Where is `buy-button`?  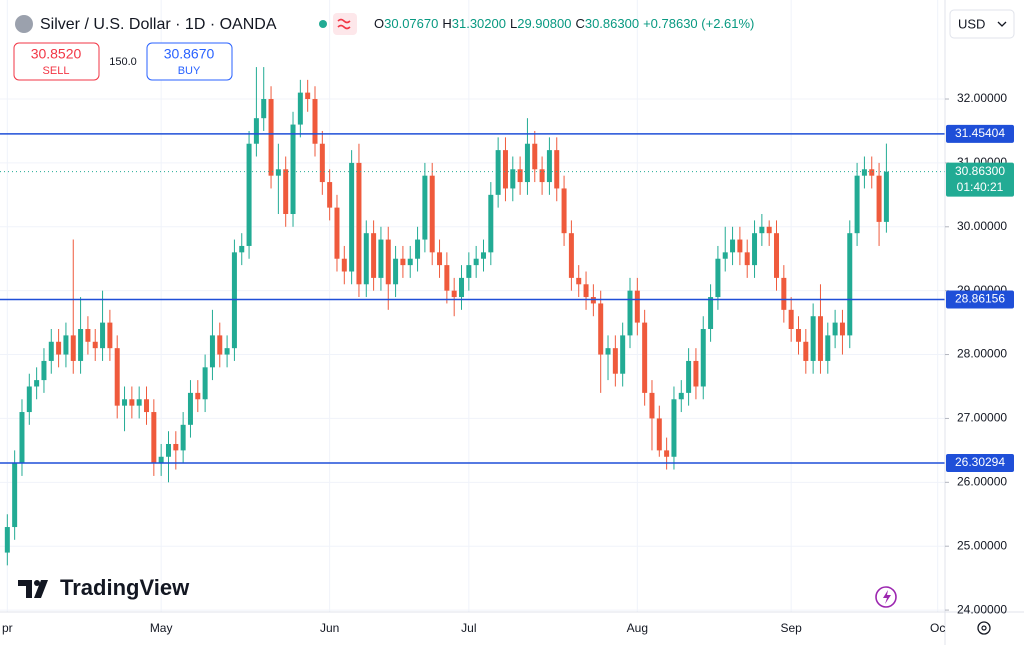
buy-button is located at coordinates (189, 61).